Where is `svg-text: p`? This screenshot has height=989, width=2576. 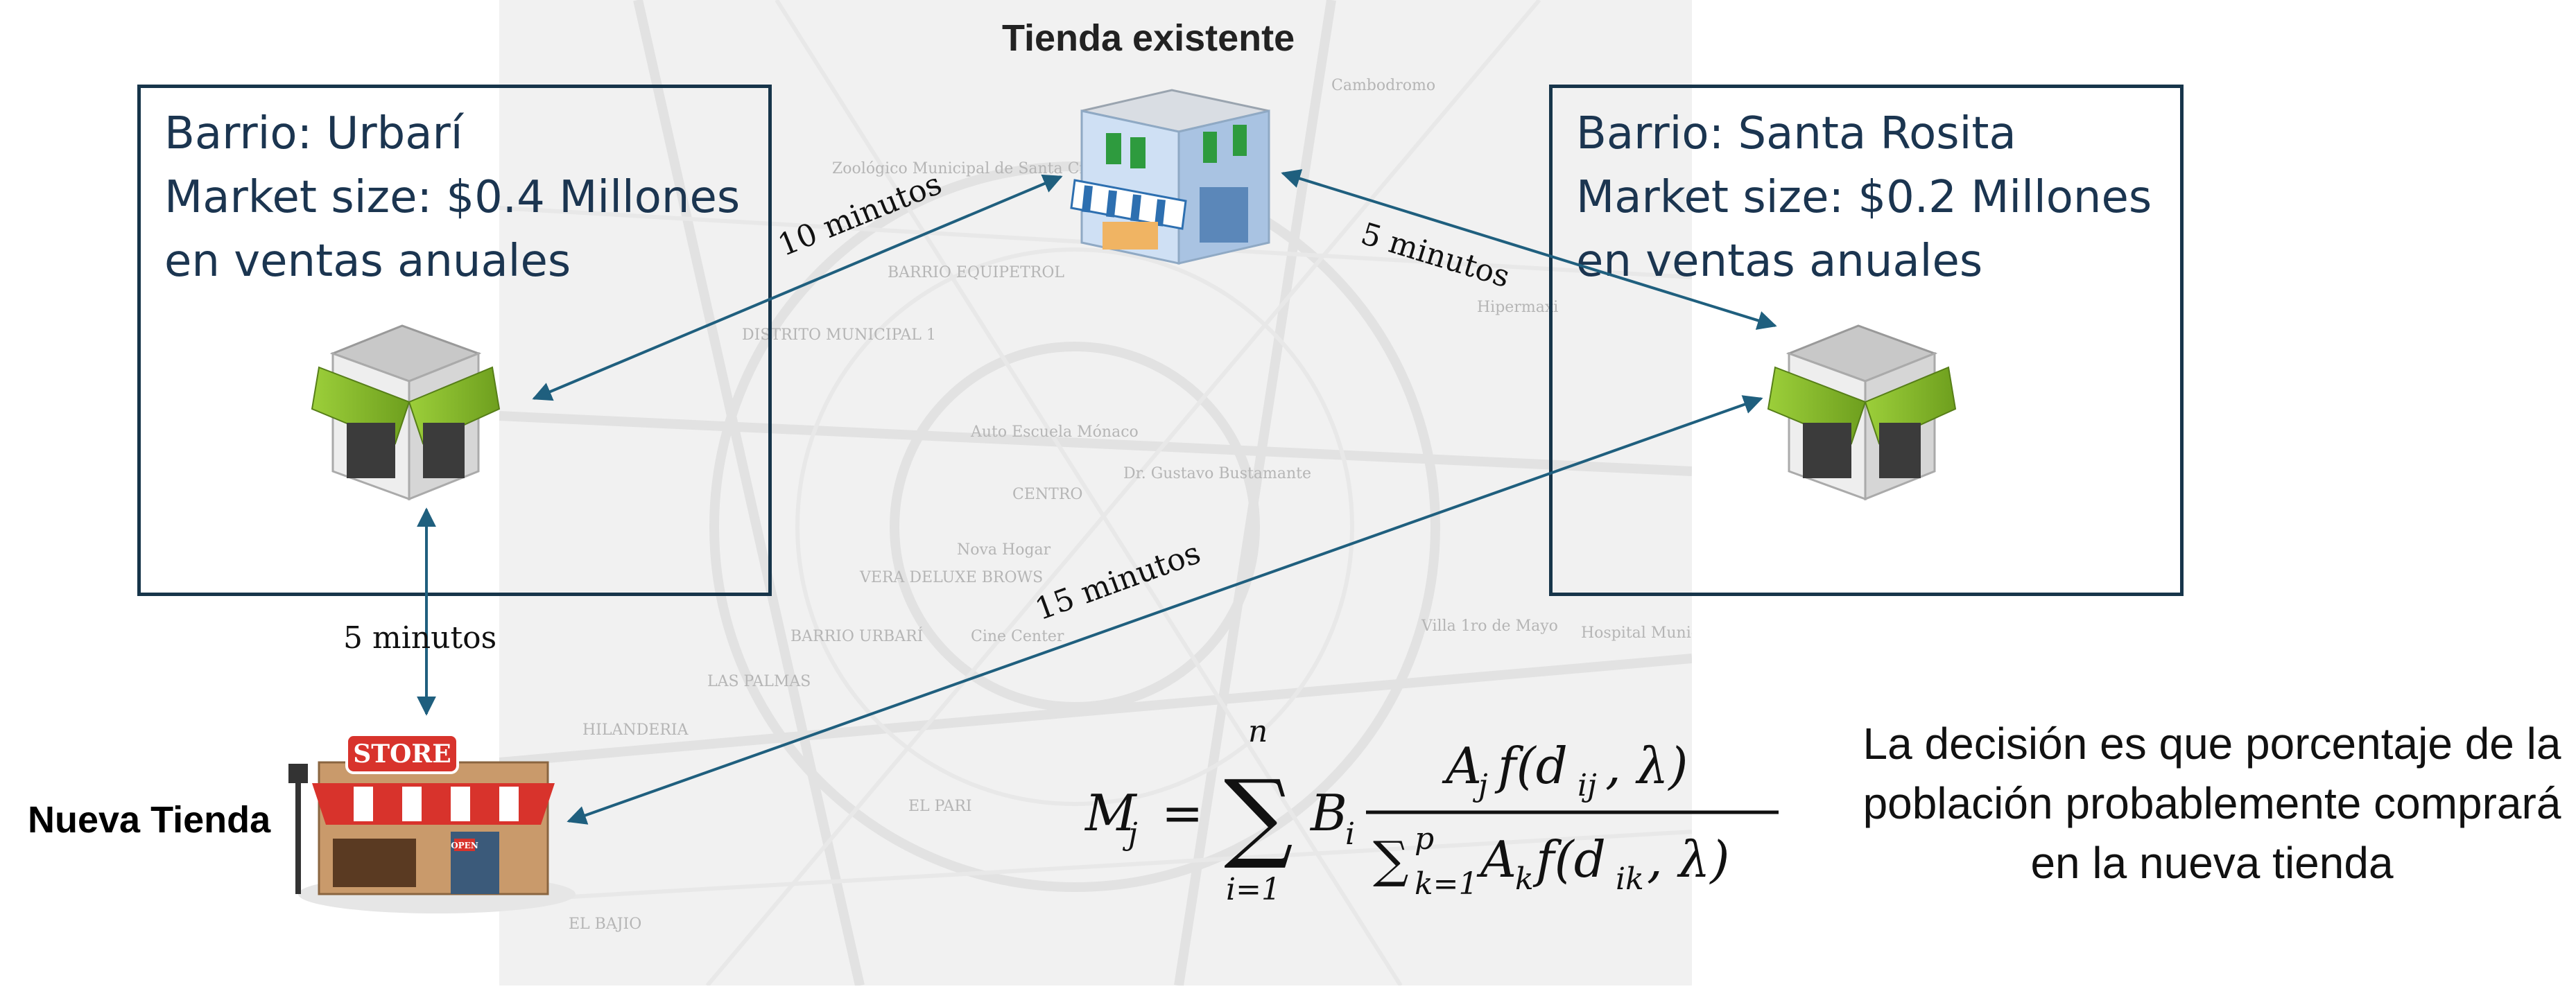
svg-text: p is located at coordinates (1424, 839).